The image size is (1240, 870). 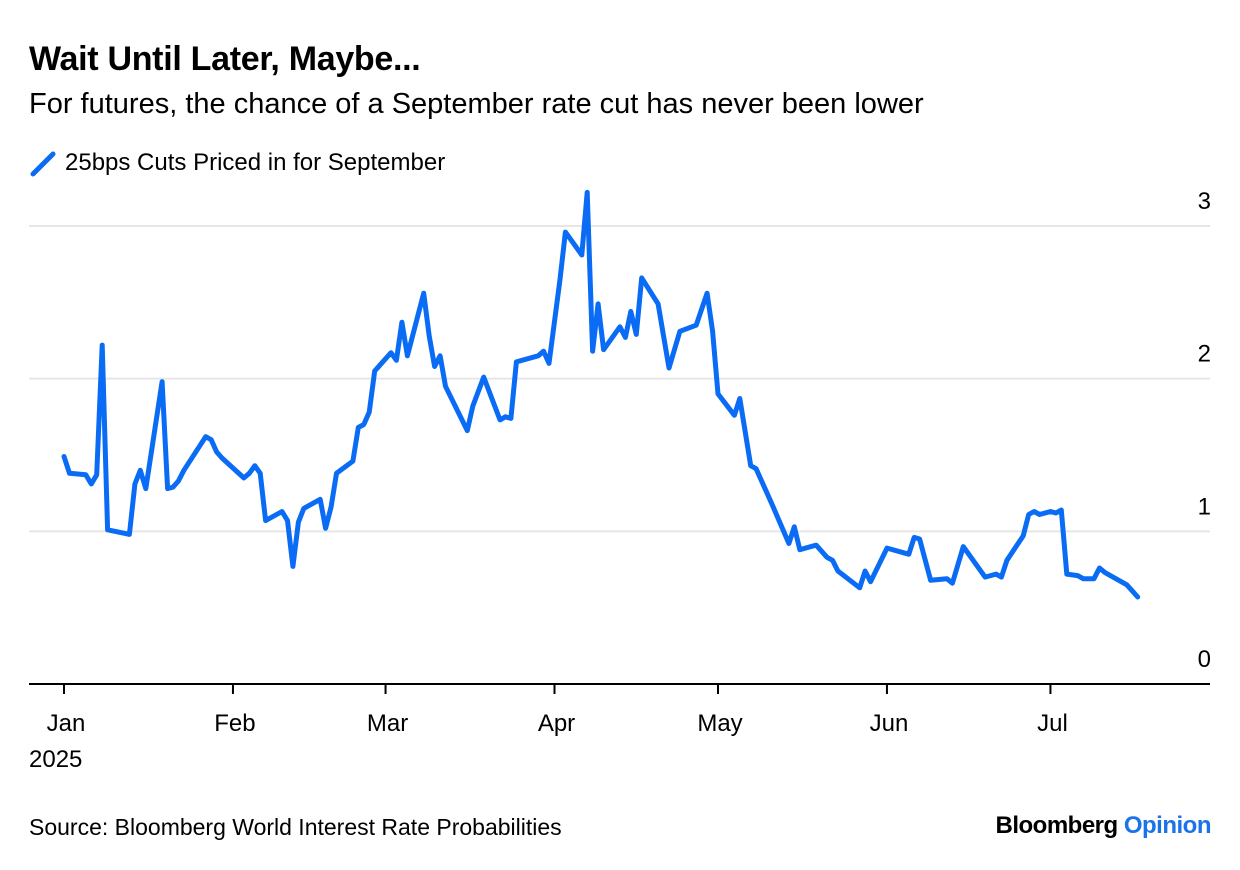 I want to click on y-axis-ticks: 0 1 2 3, so click(x=1204, y=430).